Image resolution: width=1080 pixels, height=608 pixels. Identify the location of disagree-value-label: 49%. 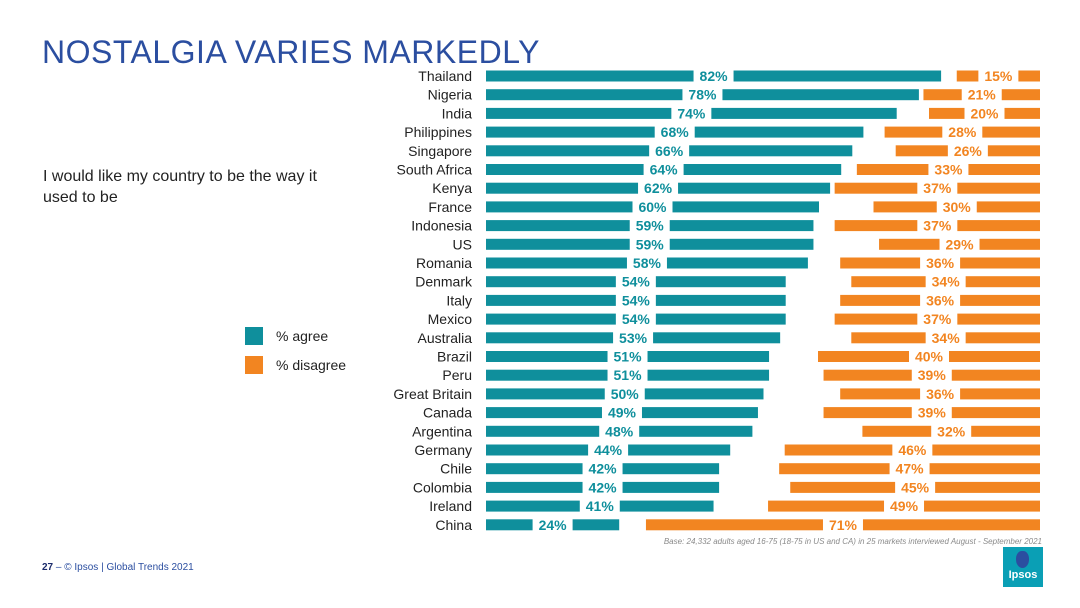
(904, 506).